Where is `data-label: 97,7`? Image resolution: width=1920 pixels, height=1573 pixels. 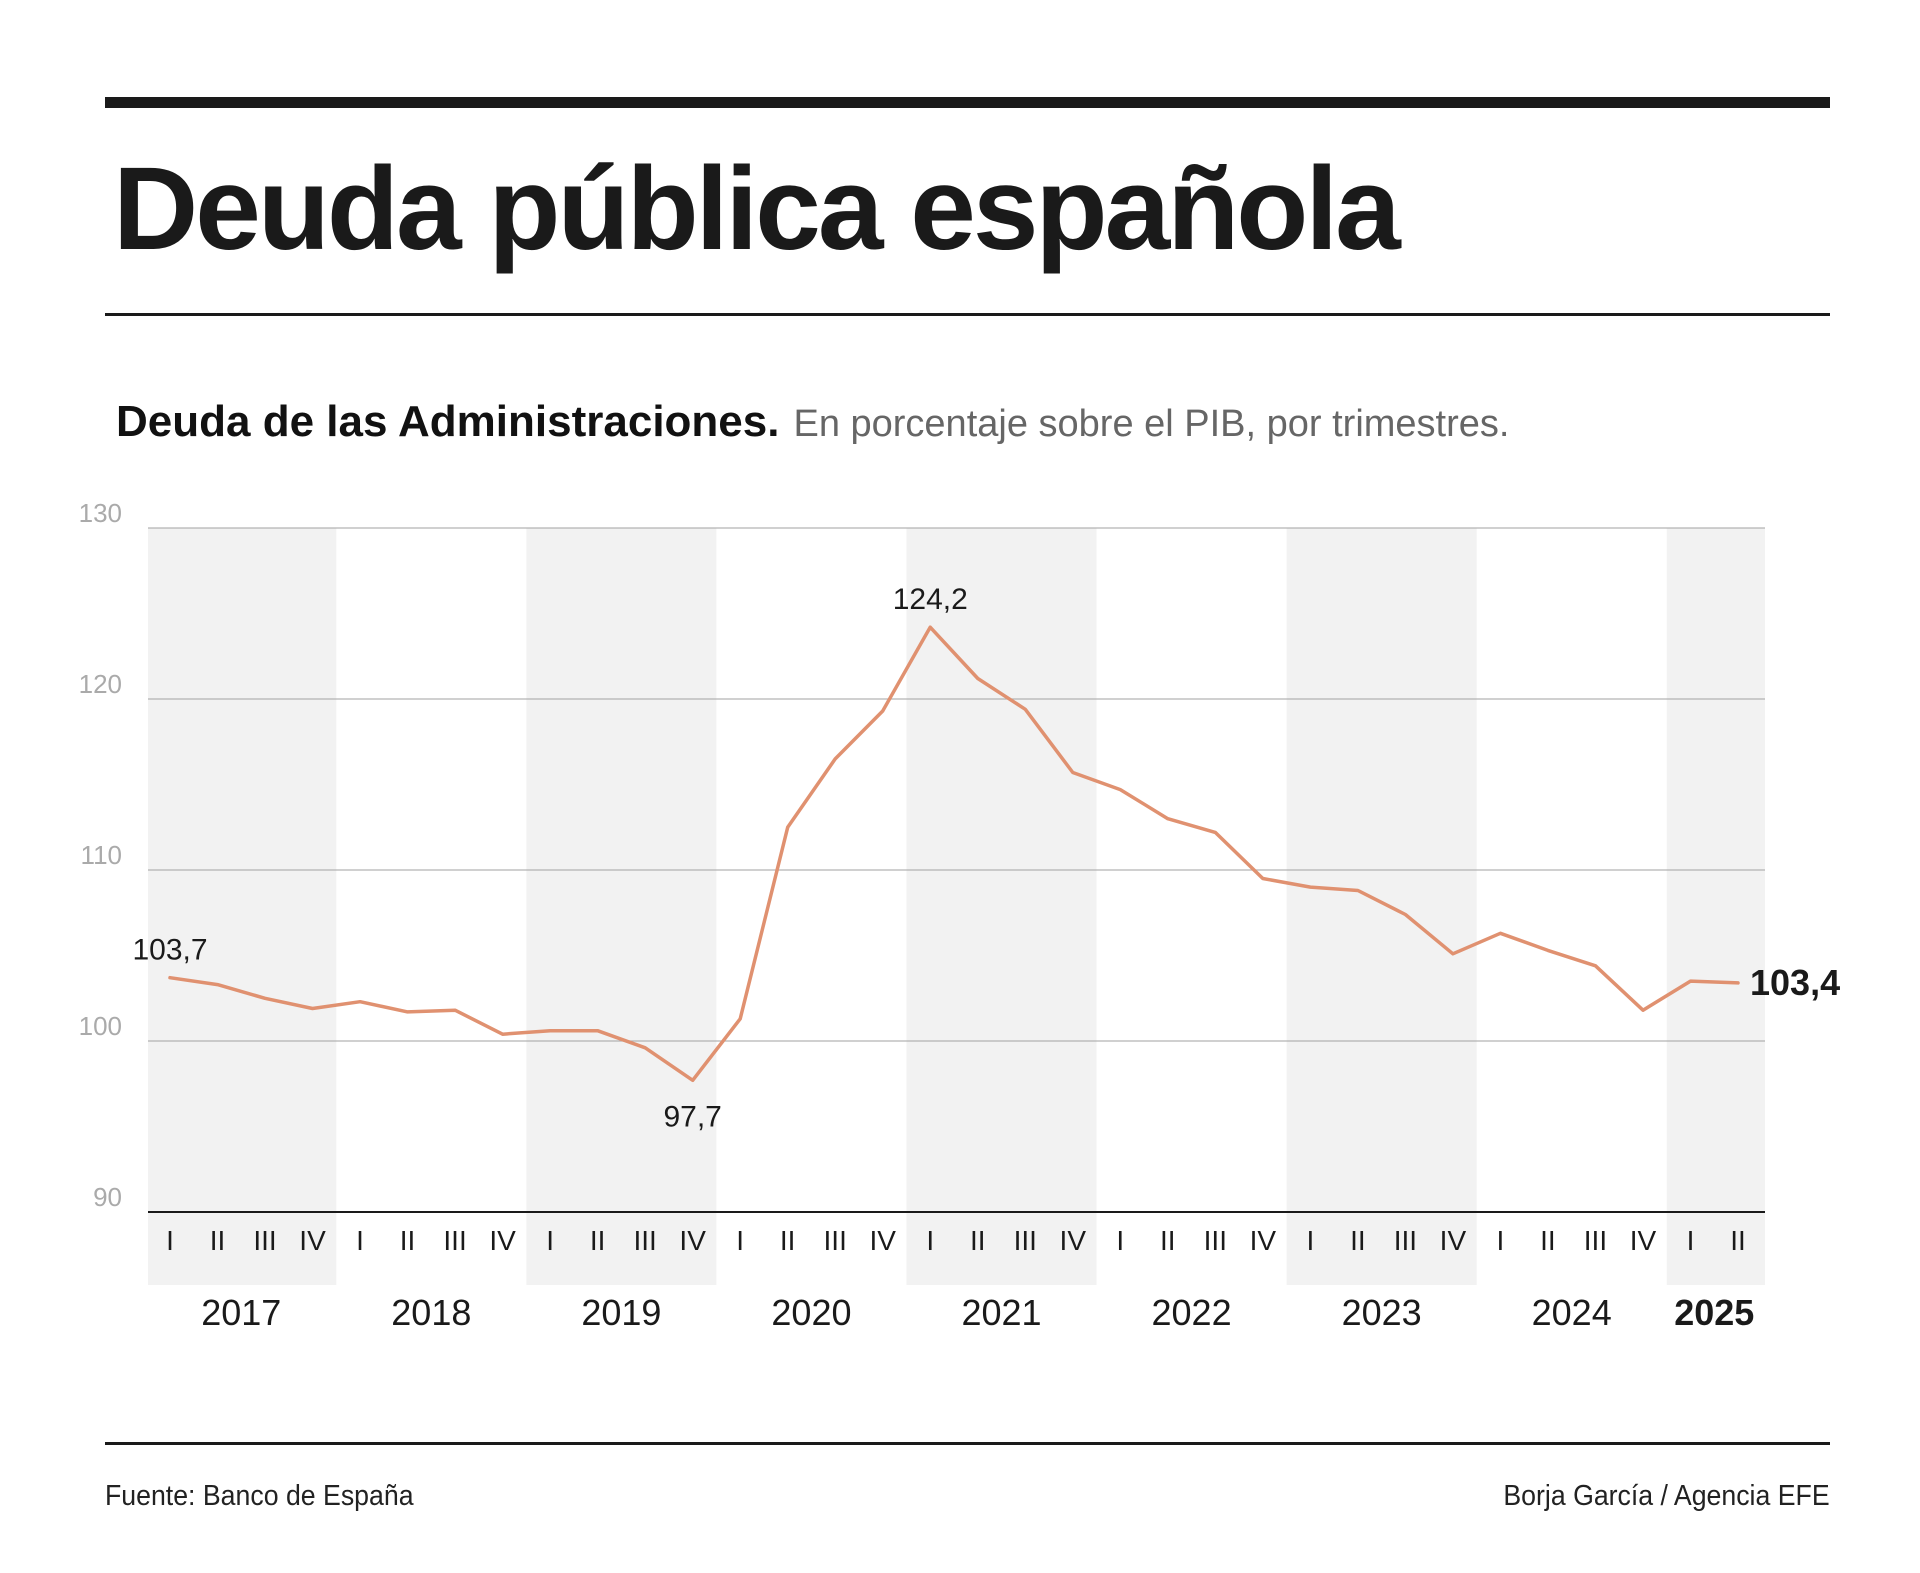 data-label: 97,7 is located at coordinates (692, 1116).